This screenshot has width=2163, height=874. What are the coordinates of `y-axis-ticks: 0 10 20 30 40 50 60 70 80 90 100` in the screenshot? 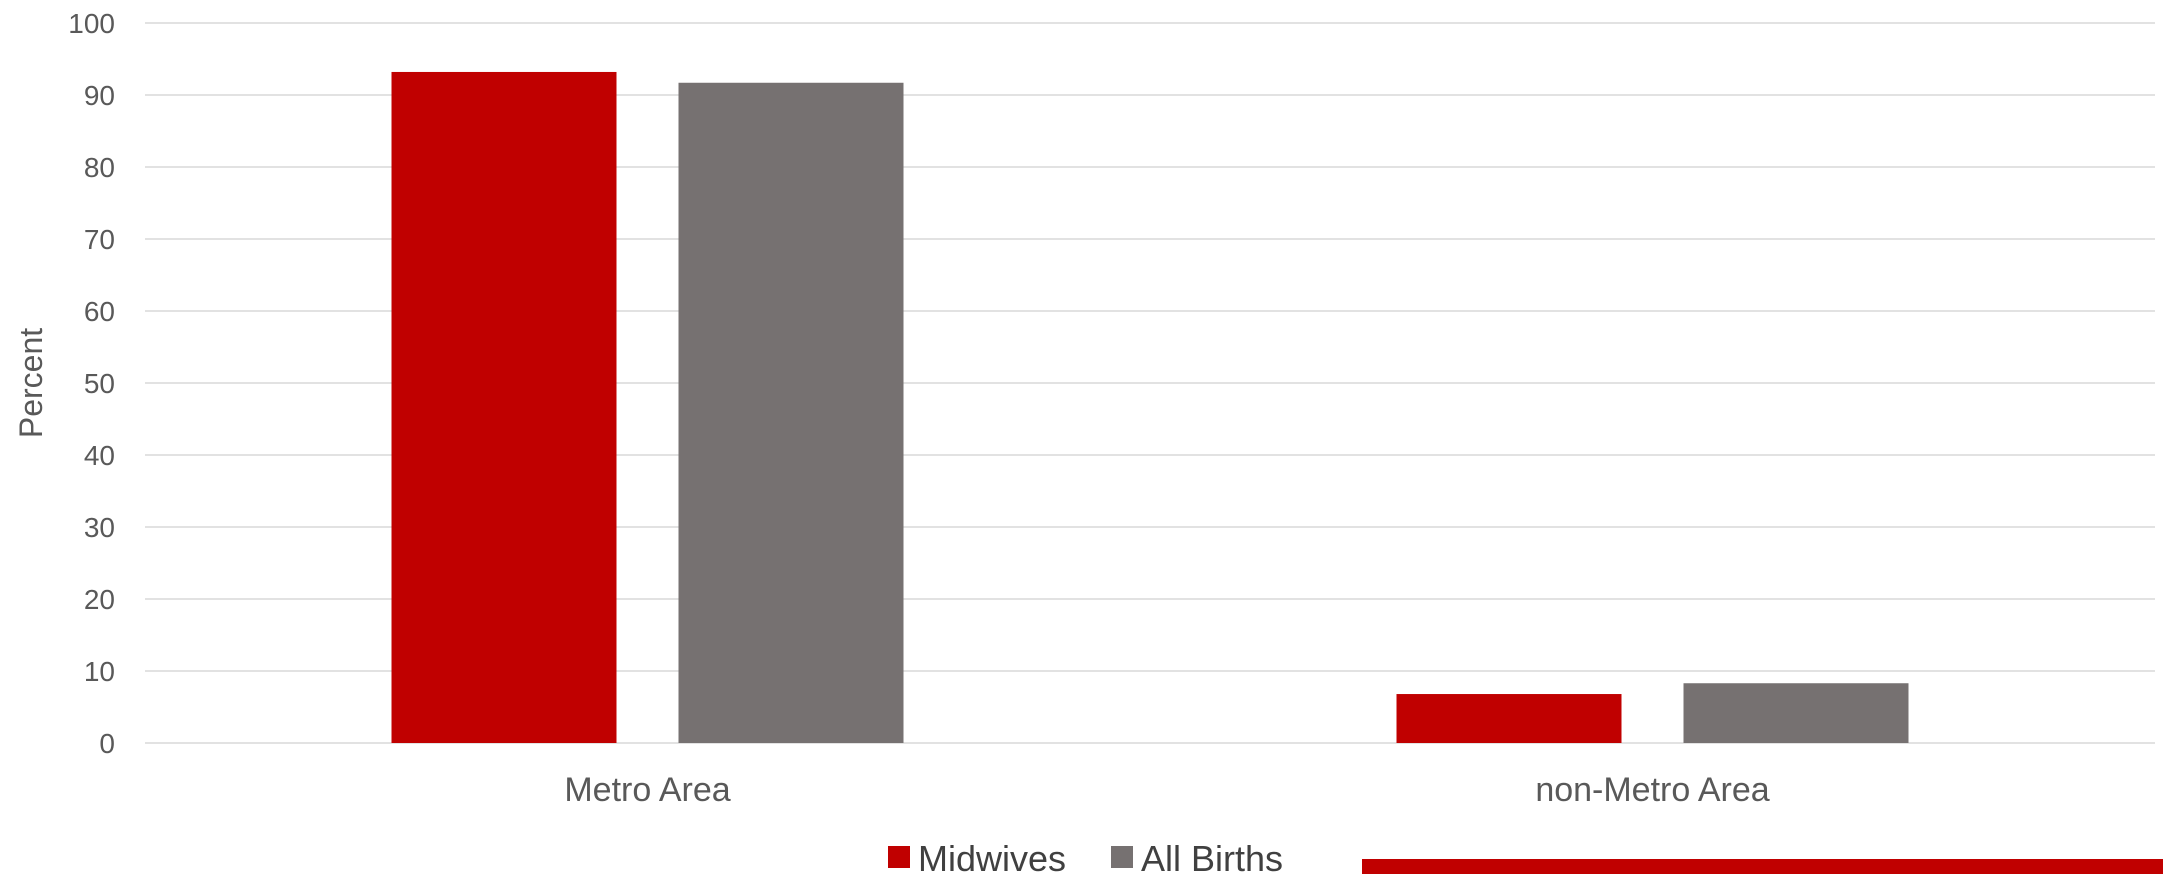 It's located at (91, 383).